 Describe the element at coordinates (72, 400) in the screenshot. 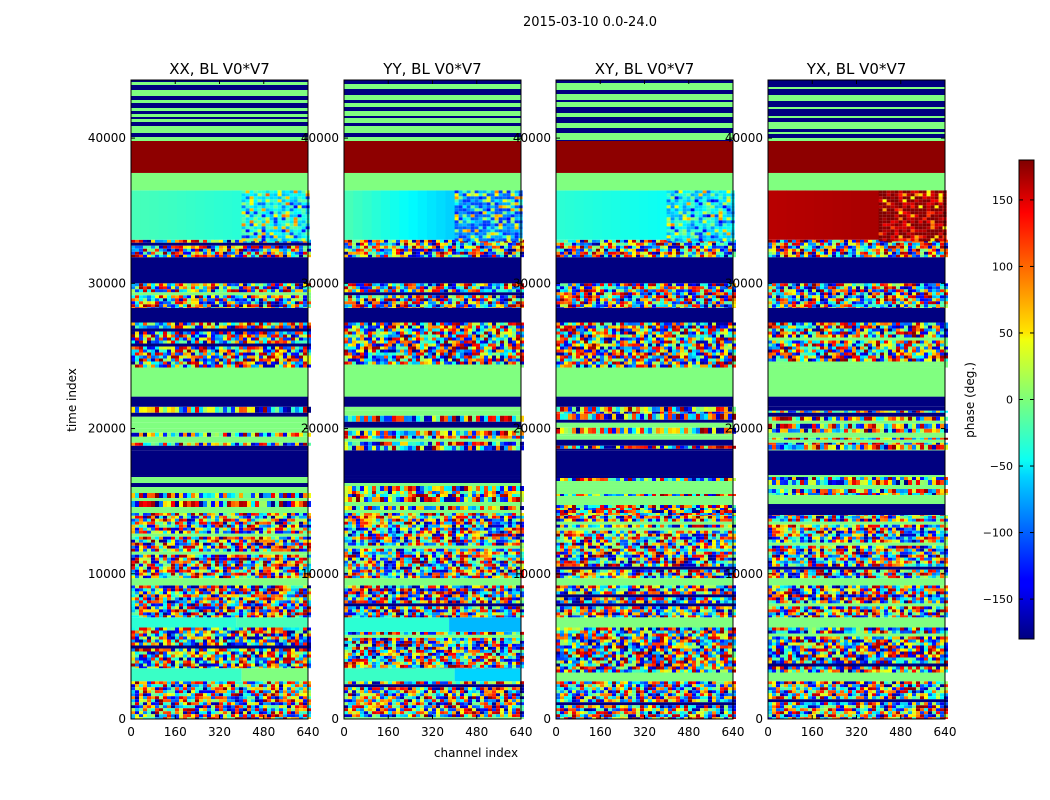

I see `y-axis-label: time index` at that location.